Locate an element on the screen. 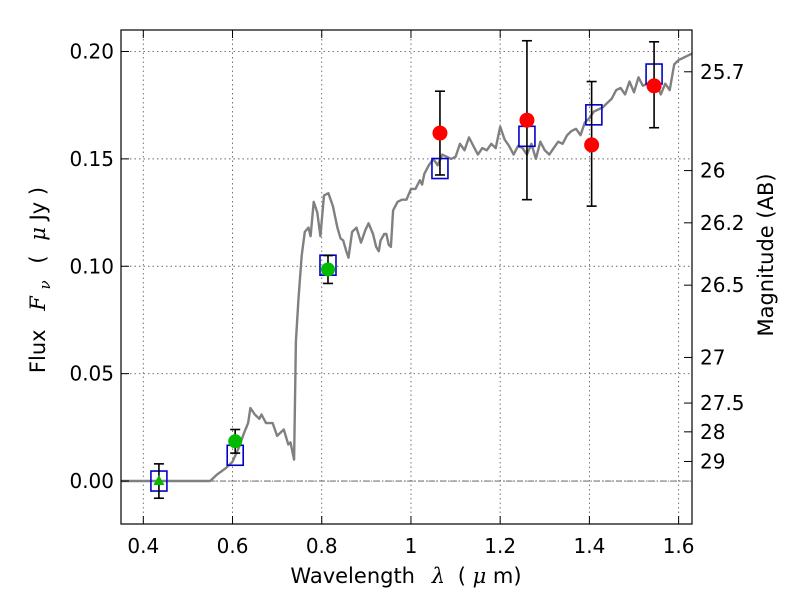 The image size is (800, 600). y-tick-label: 0.10 is located at coordinates (91, 266).